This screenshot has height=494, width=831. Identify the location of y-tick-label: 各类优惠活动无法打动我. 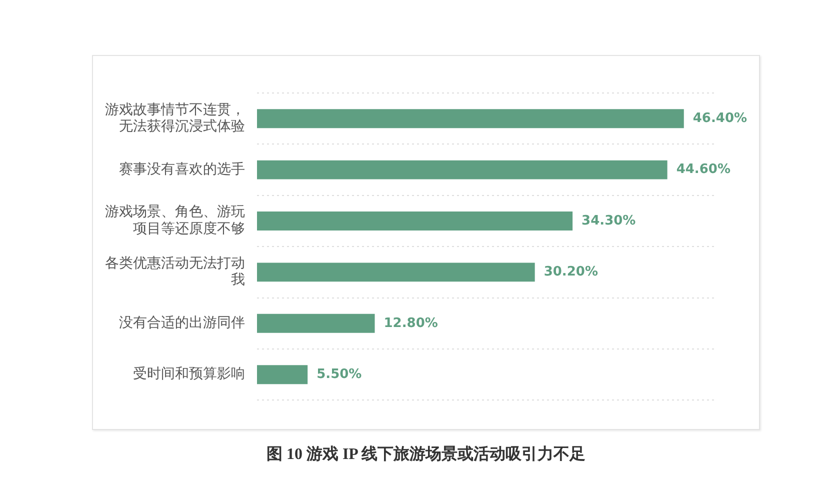
(175, 271).